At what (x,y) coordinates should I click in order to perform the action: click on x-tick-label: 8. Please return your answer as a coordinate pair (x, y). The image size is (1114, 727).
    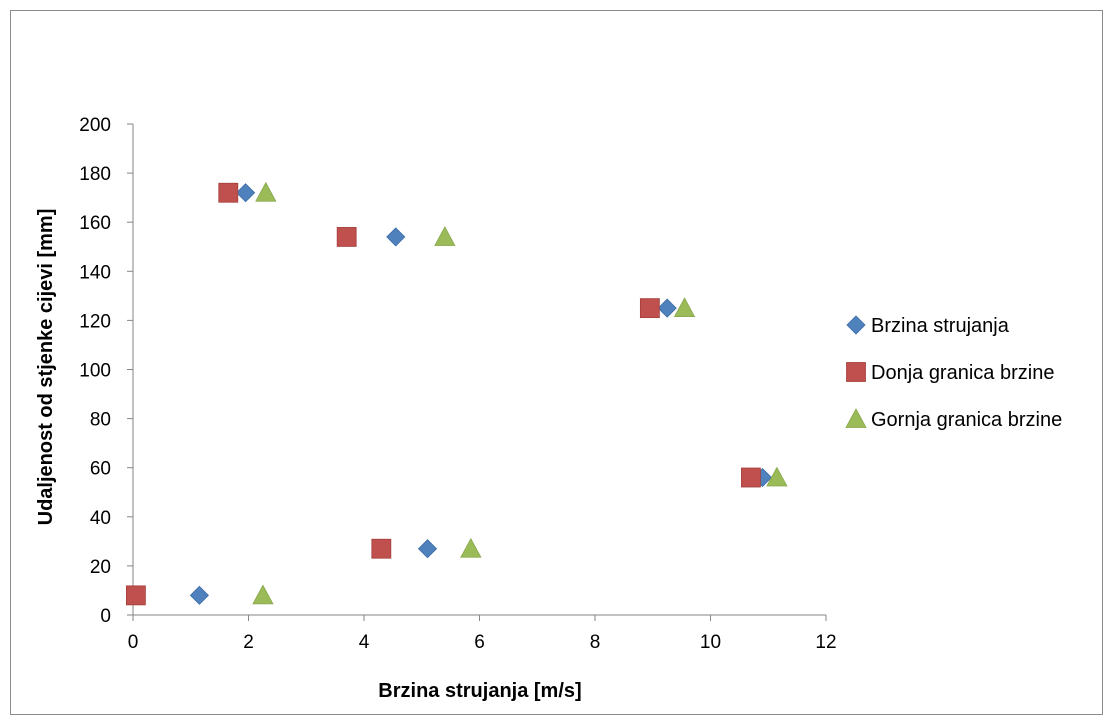
    Looking at the image, I should click on (595, 642).